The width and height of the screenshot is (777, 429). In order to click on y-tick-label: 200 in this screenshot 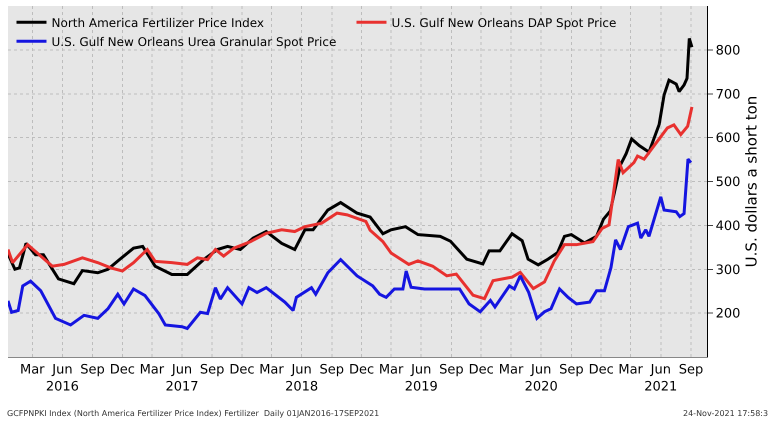, I will do `click(728, 314)`.